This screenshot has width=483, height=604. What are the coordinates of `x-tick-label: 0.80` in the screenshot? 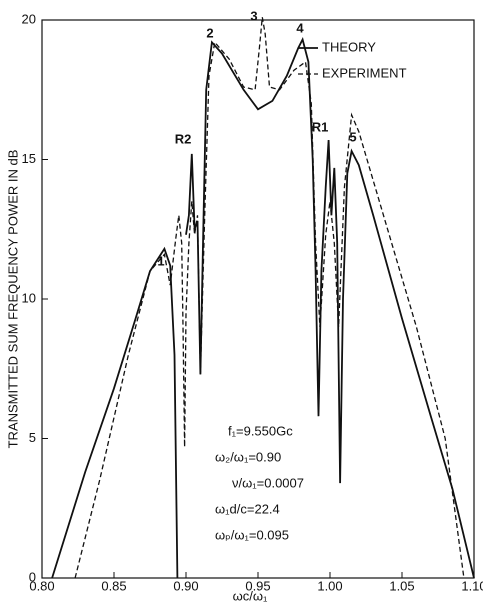 It's located at (41, 585).